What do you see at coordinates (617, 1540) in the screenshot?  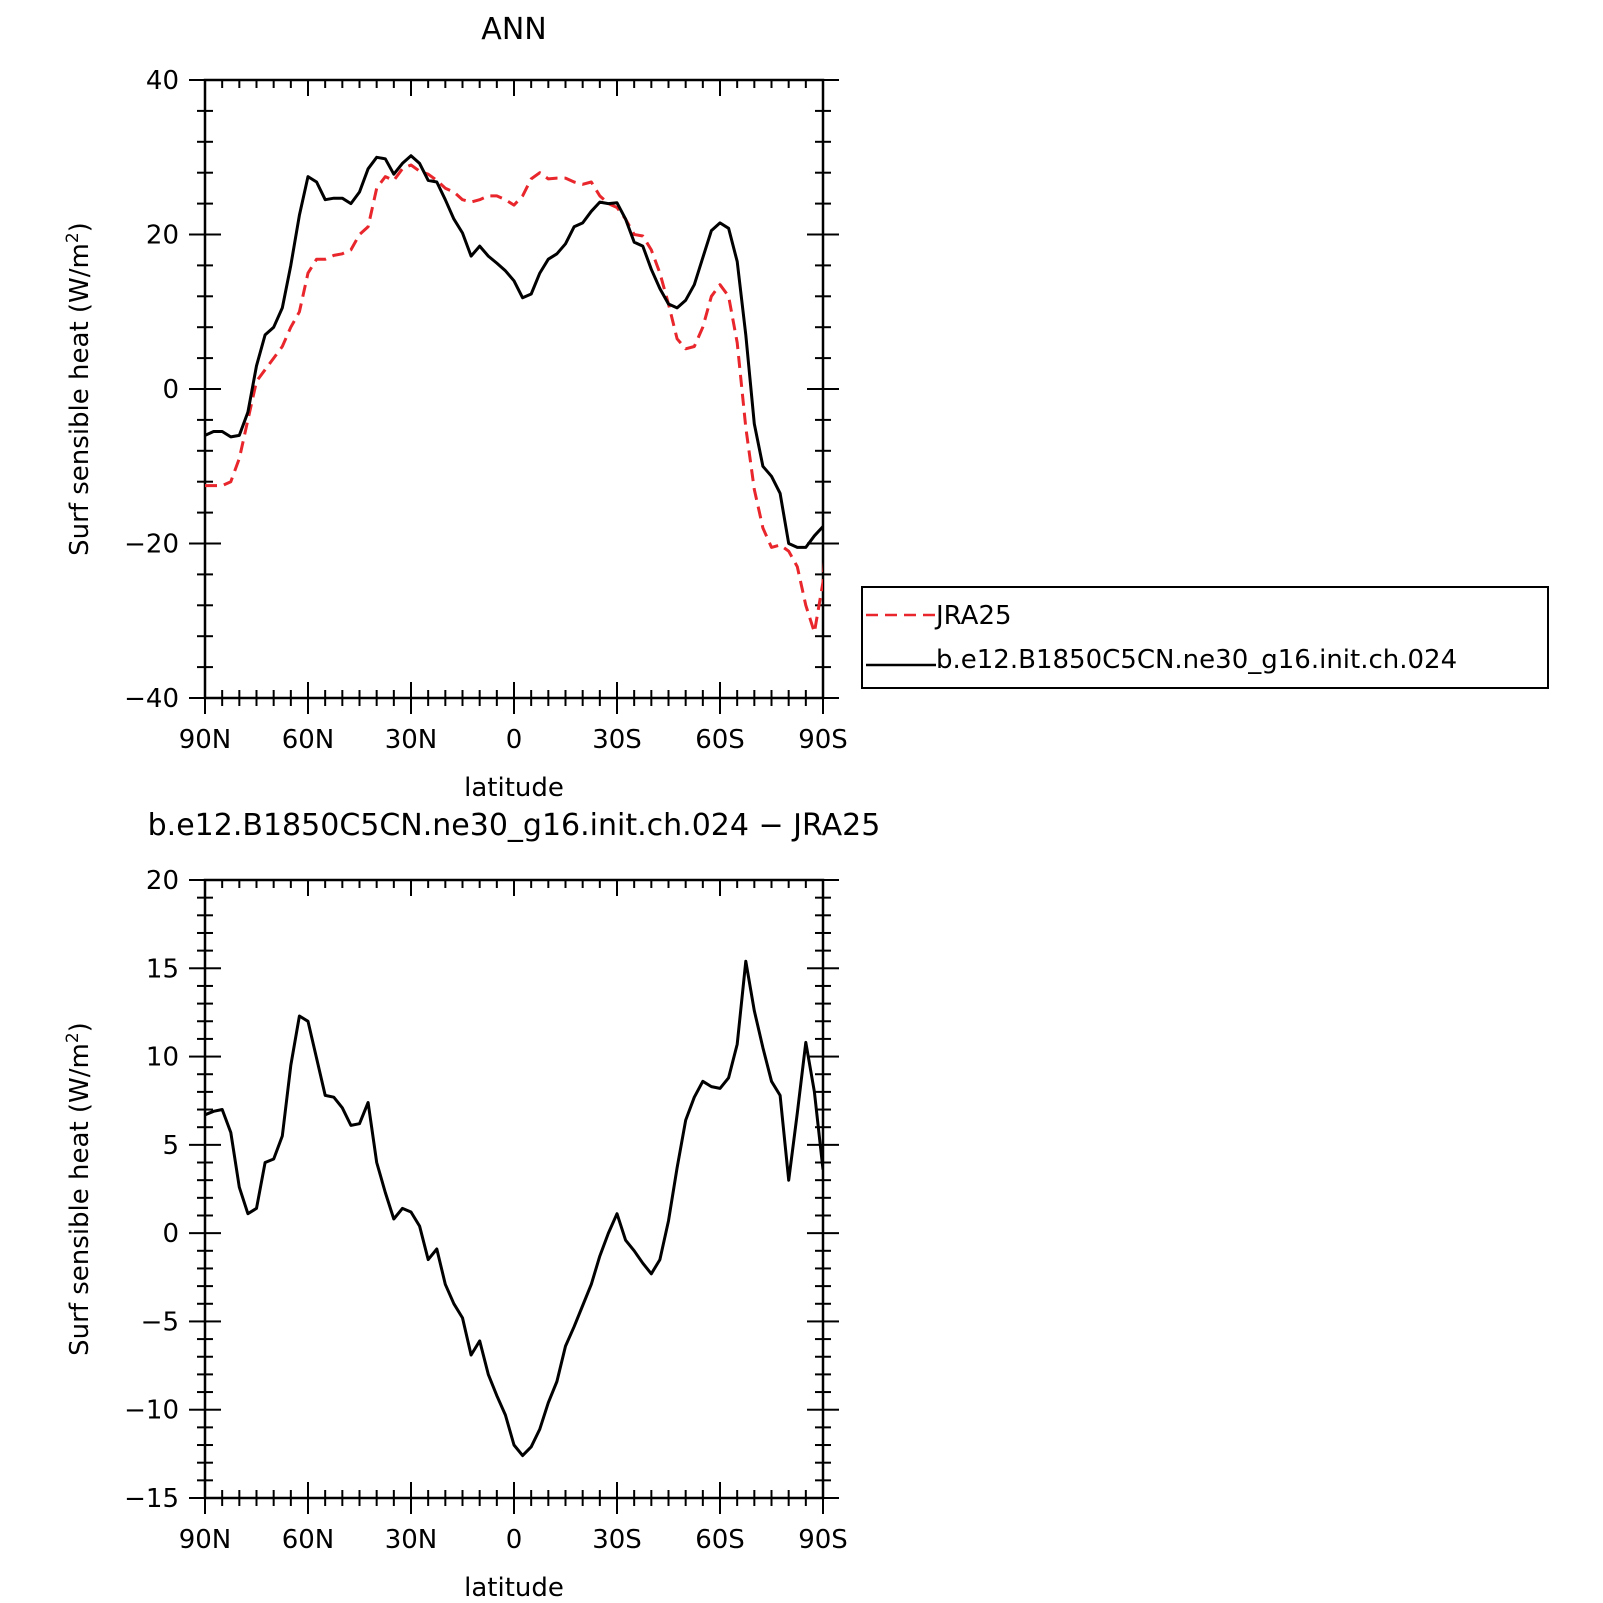 I see `bottom-x-tick-label: 30S` at bounding box center [617, 1540].